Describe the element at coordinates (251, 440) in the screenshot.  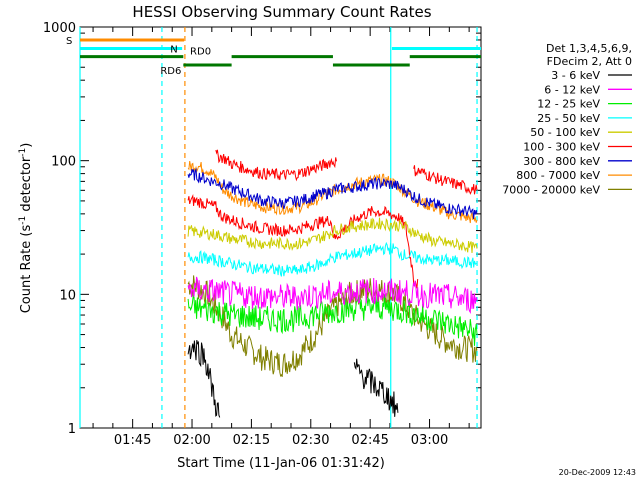
I see `x-tick-label: 02:15` at that location.